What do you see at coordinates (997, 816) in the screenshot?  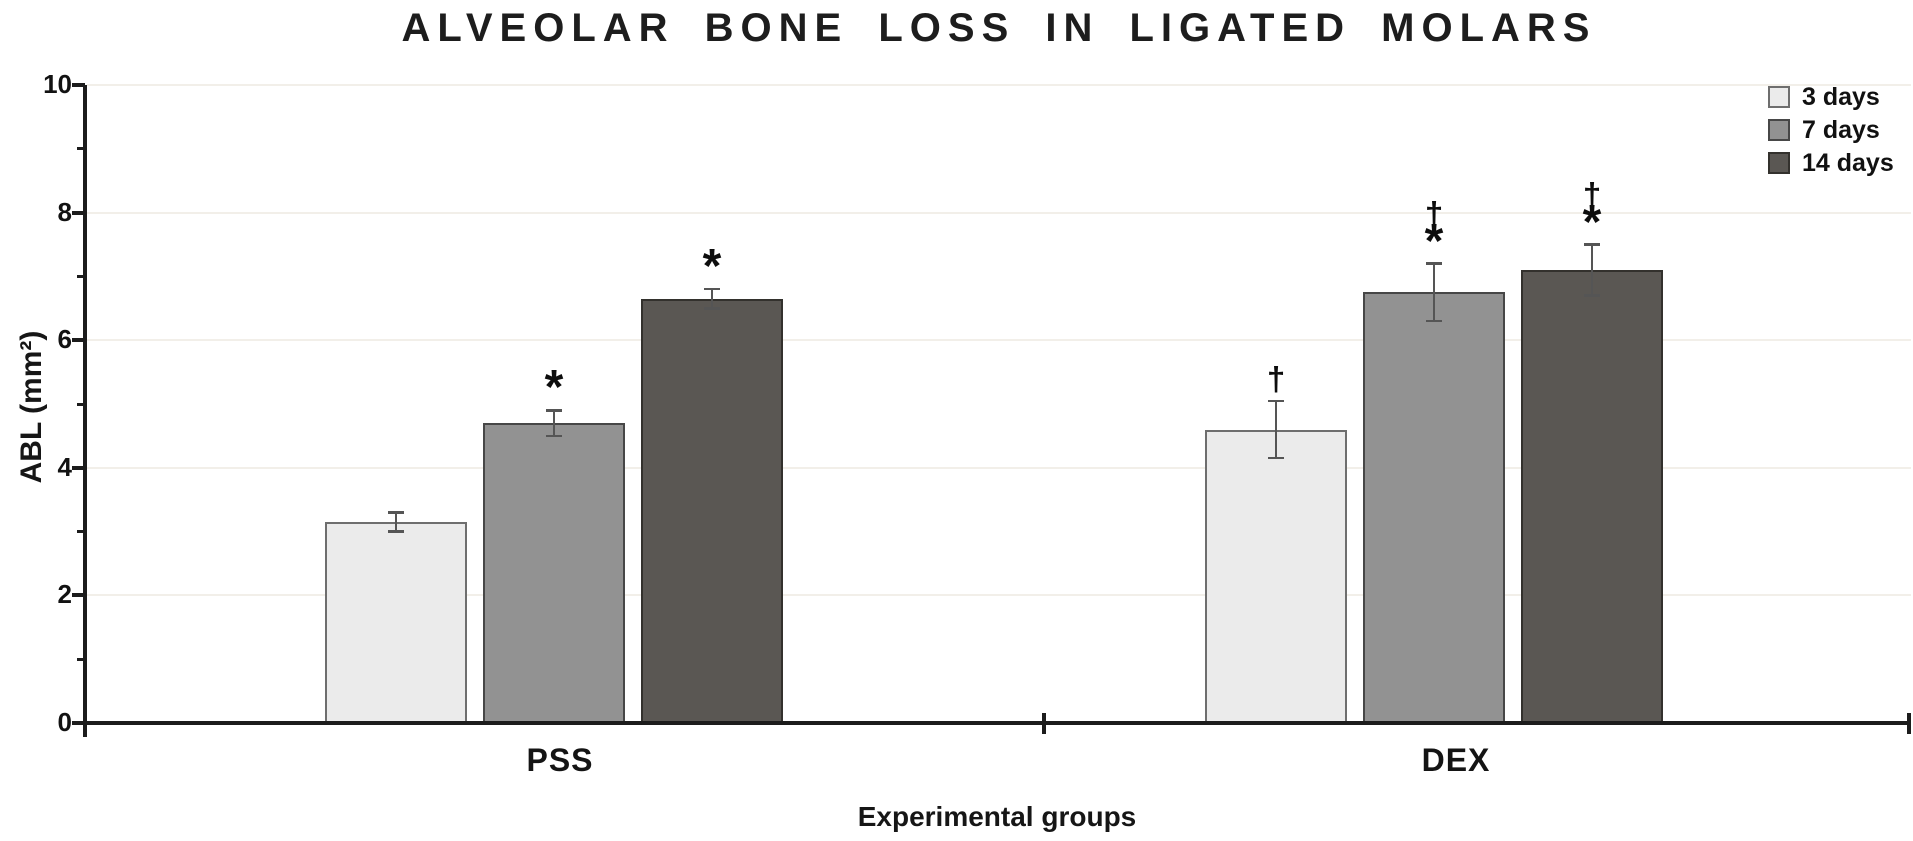 I see `x-axis-label: Experimental groups` at bounding box center [997, 816].